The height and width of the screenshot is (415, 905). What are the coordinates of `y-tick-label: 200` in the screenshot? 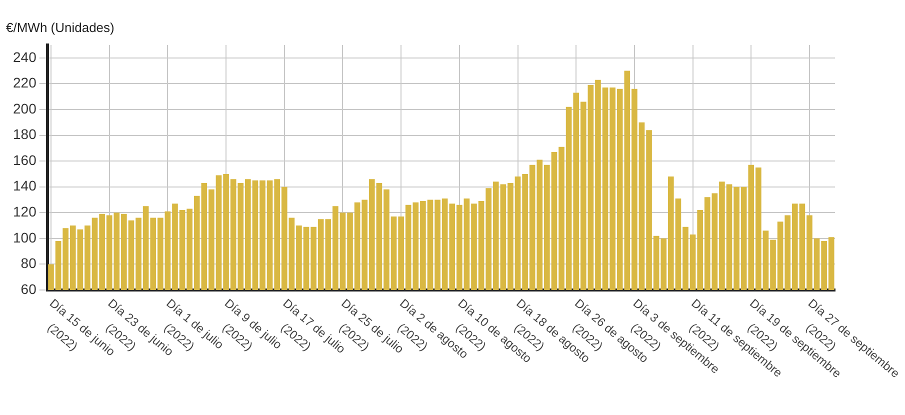 It's located at (25, 108).